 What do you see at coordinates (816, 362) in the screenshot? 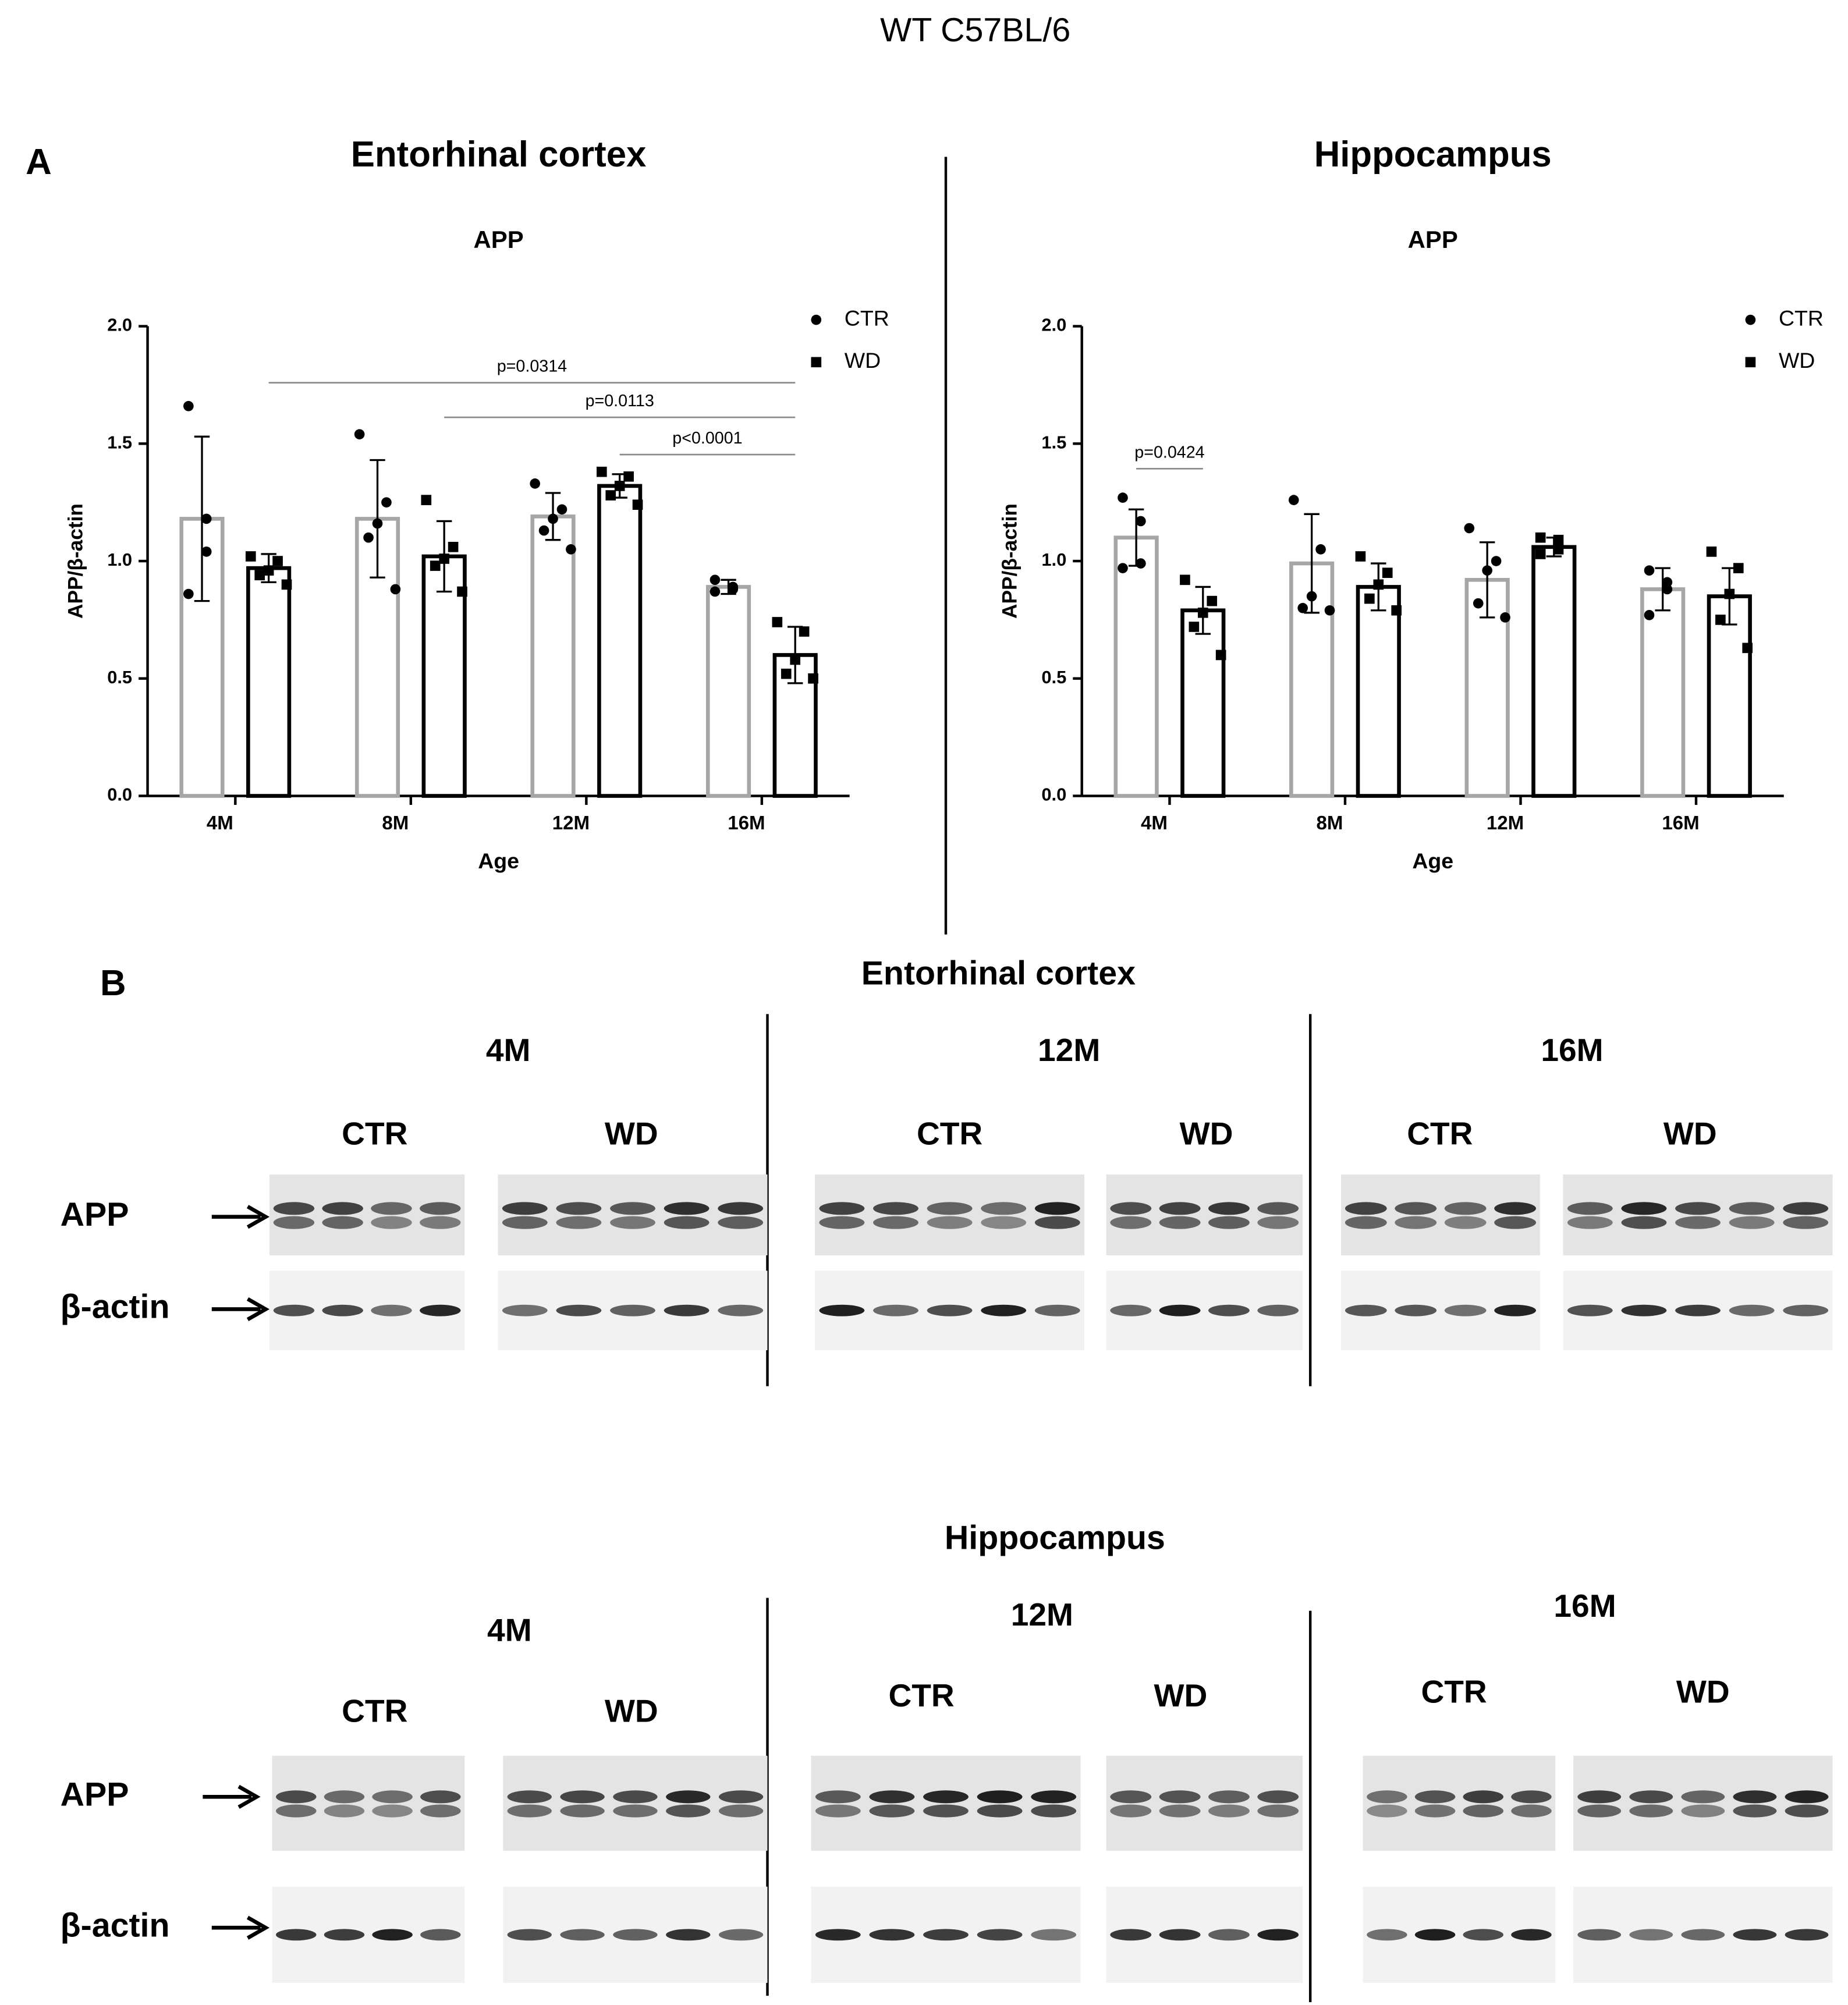
I see `legend-marker` at bounding box center [816, 362].